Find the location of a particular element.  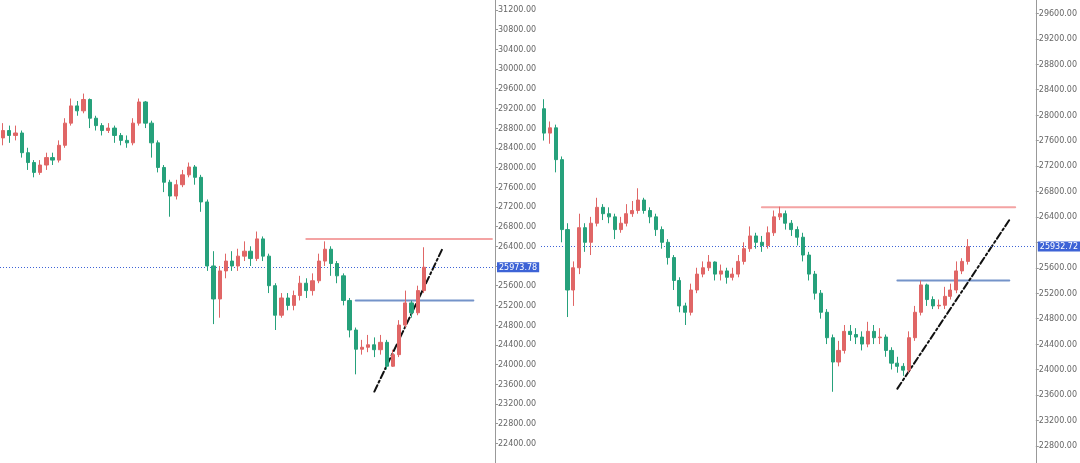

y-tick-label: 27600.00 is located at coordinates (517, 187).